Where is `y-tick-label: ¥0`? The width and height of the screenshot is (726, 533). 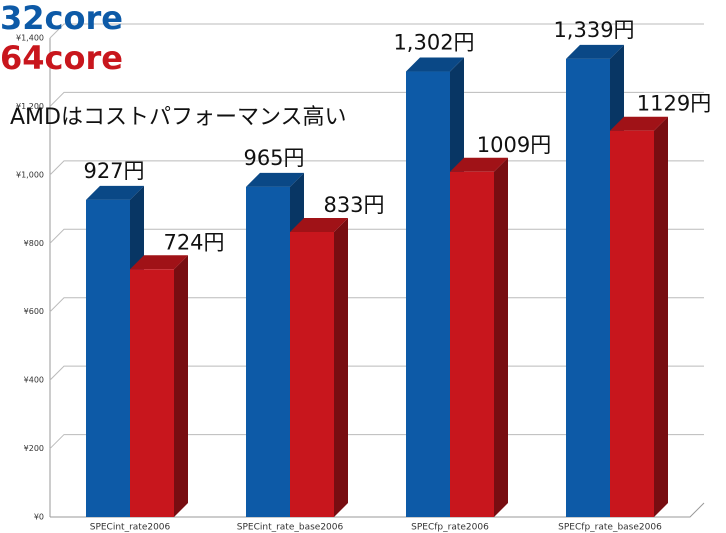
y-tick-label: ¥0 is located at coordinates (39, 517).